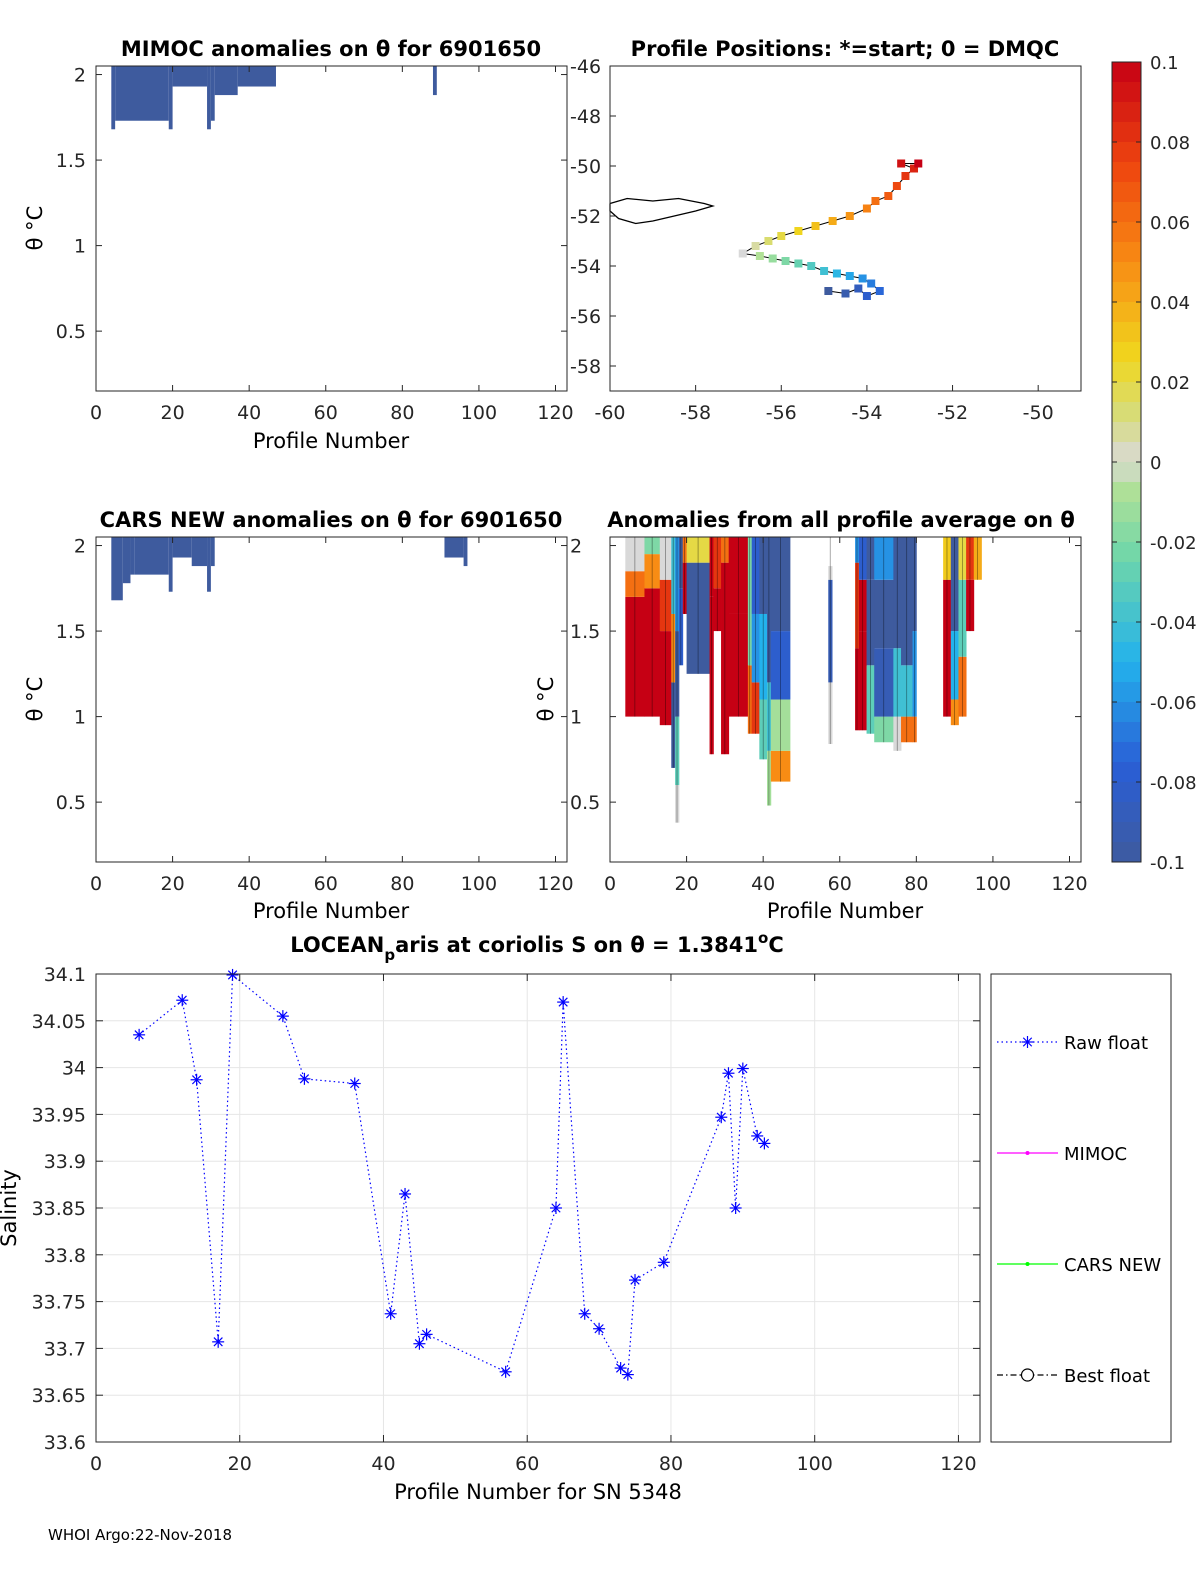 This screenshot has width=1200, height=1579. What do you see at coordinates (763, 938) in the screenshot?
I see `salinity-title-sup: o` at bounding box center [763, 938].